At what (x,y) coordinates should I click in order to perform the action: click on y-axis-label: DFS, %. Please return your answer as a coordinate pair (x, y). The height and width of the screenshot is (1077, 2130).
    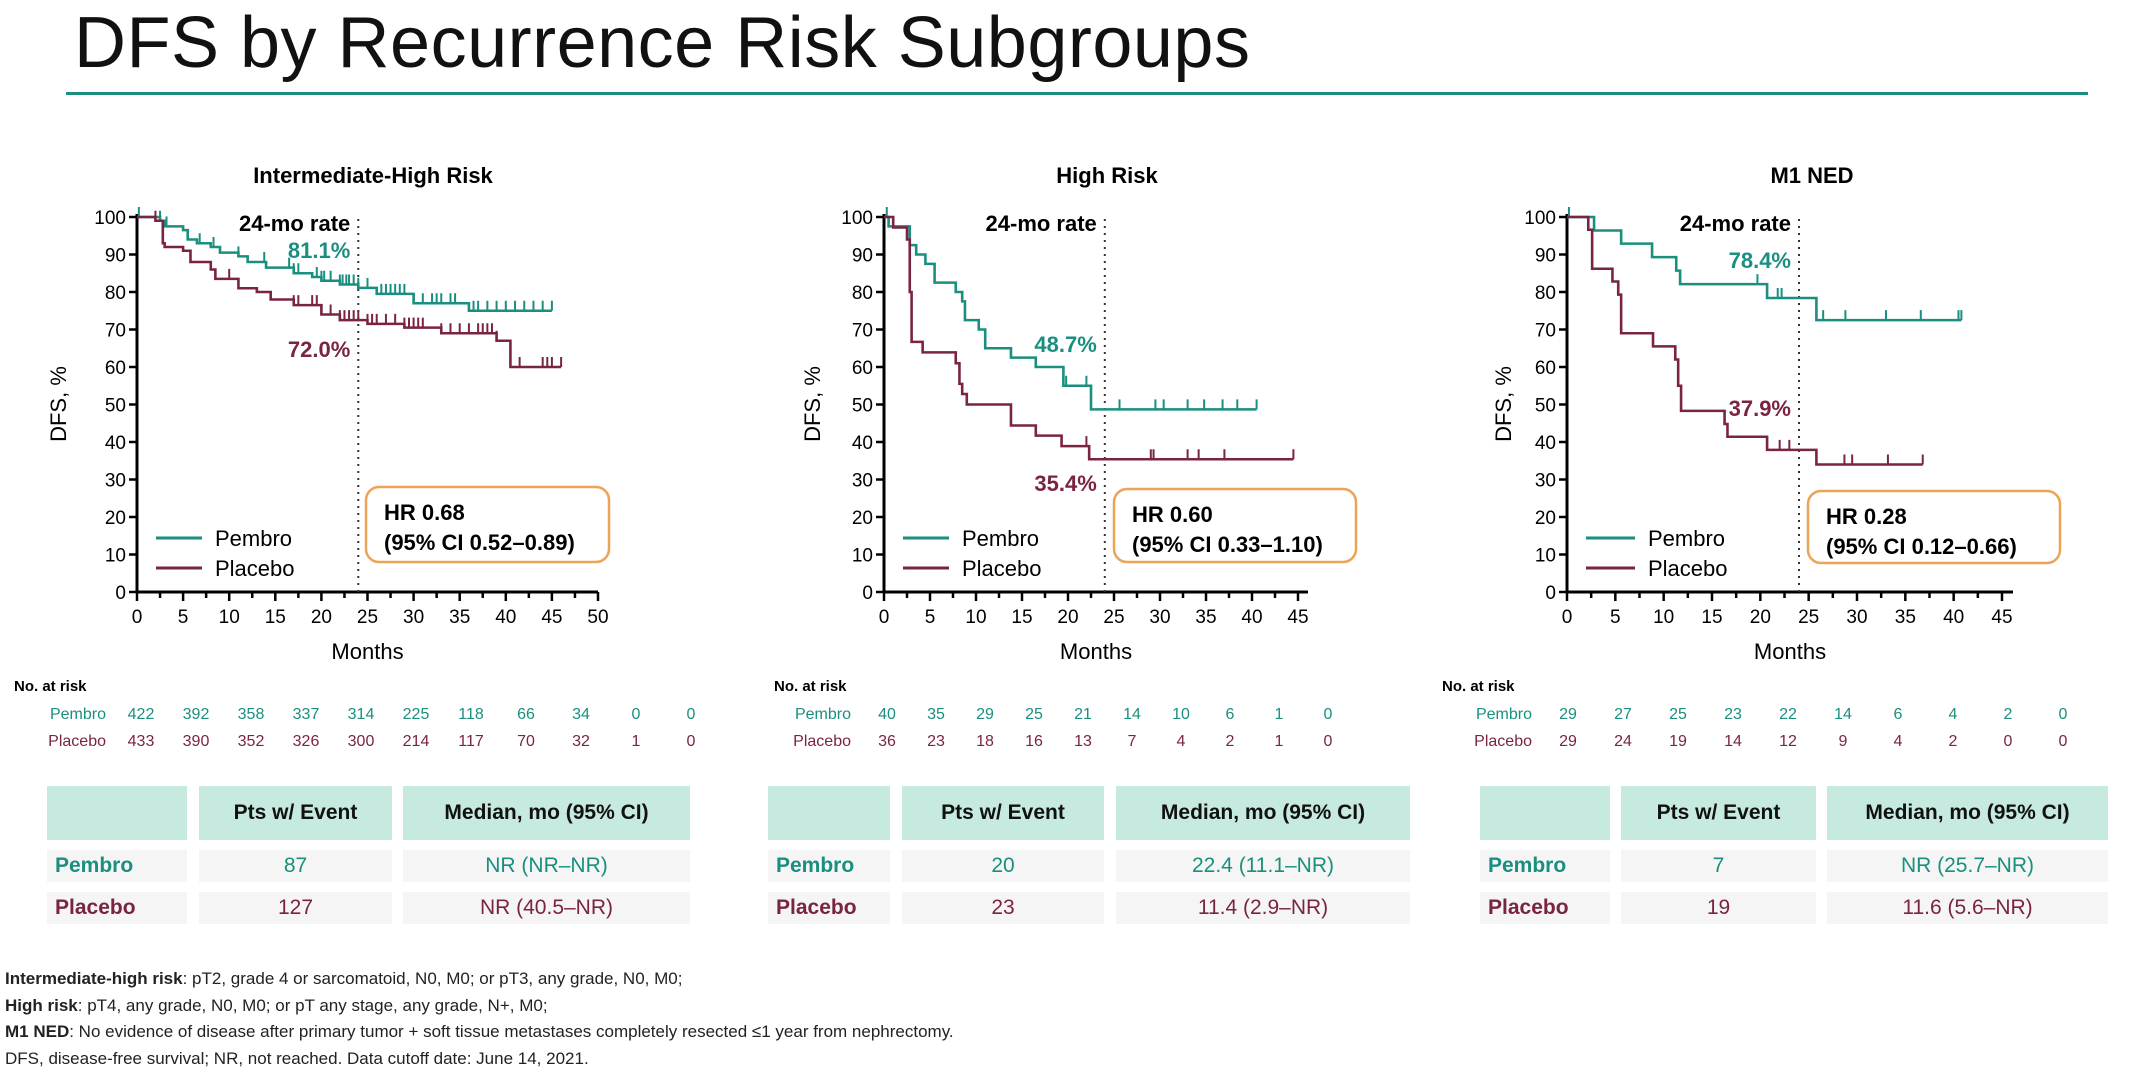
    Looking at the image, I should click on (58, 404).